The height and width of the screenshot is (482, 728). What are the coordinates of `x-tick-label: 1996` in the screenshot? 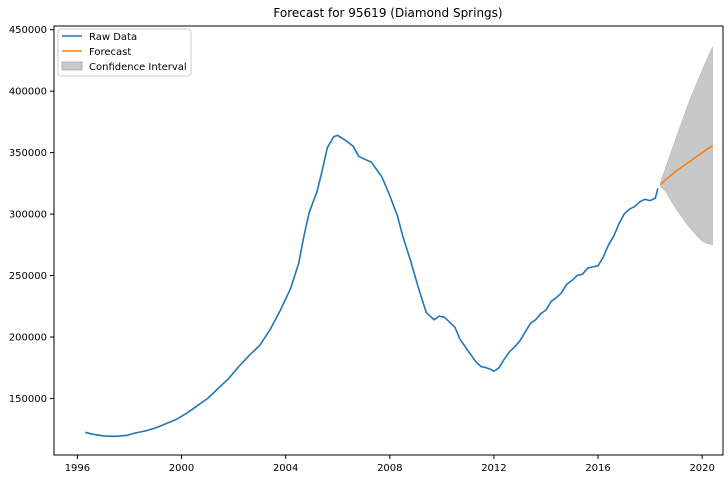 It's located at (77, 468).